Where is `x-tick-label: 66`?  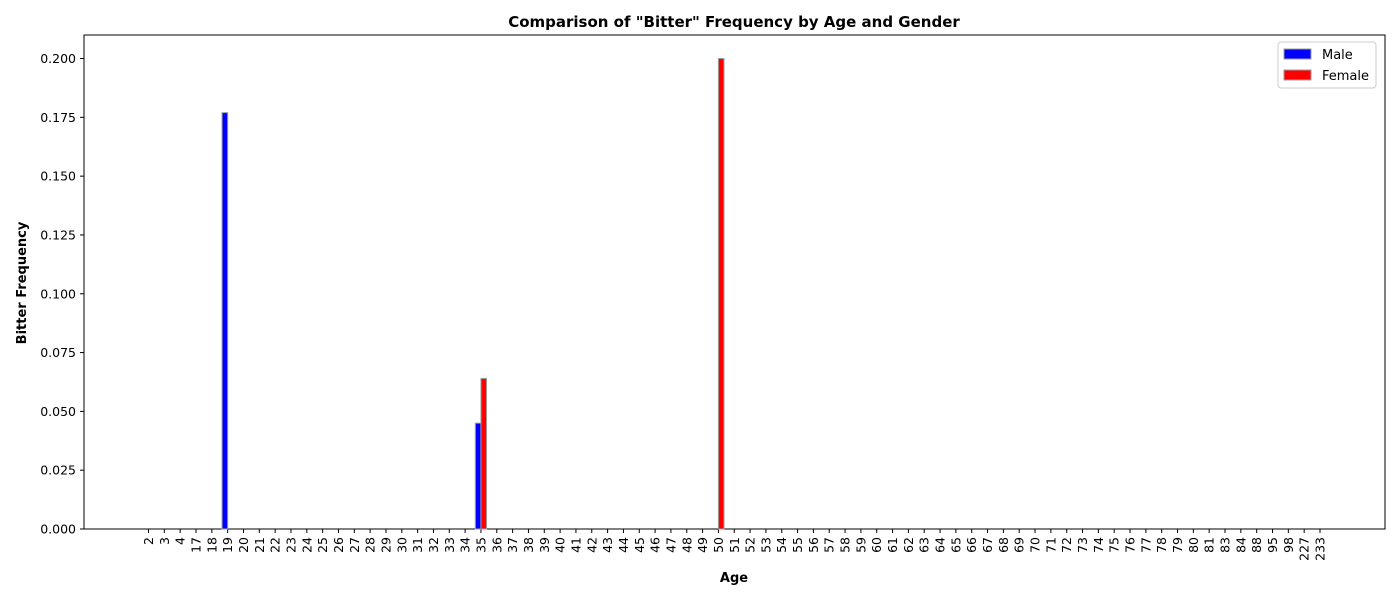 x-tick-label: 66 is located at coordinates (971, 545).